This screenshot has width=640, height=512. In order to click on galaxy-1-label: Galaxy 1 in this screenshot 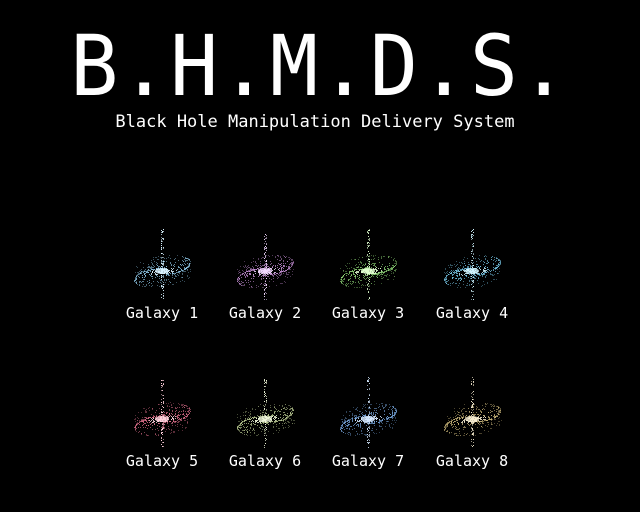, I will do `click(162, 313)`.